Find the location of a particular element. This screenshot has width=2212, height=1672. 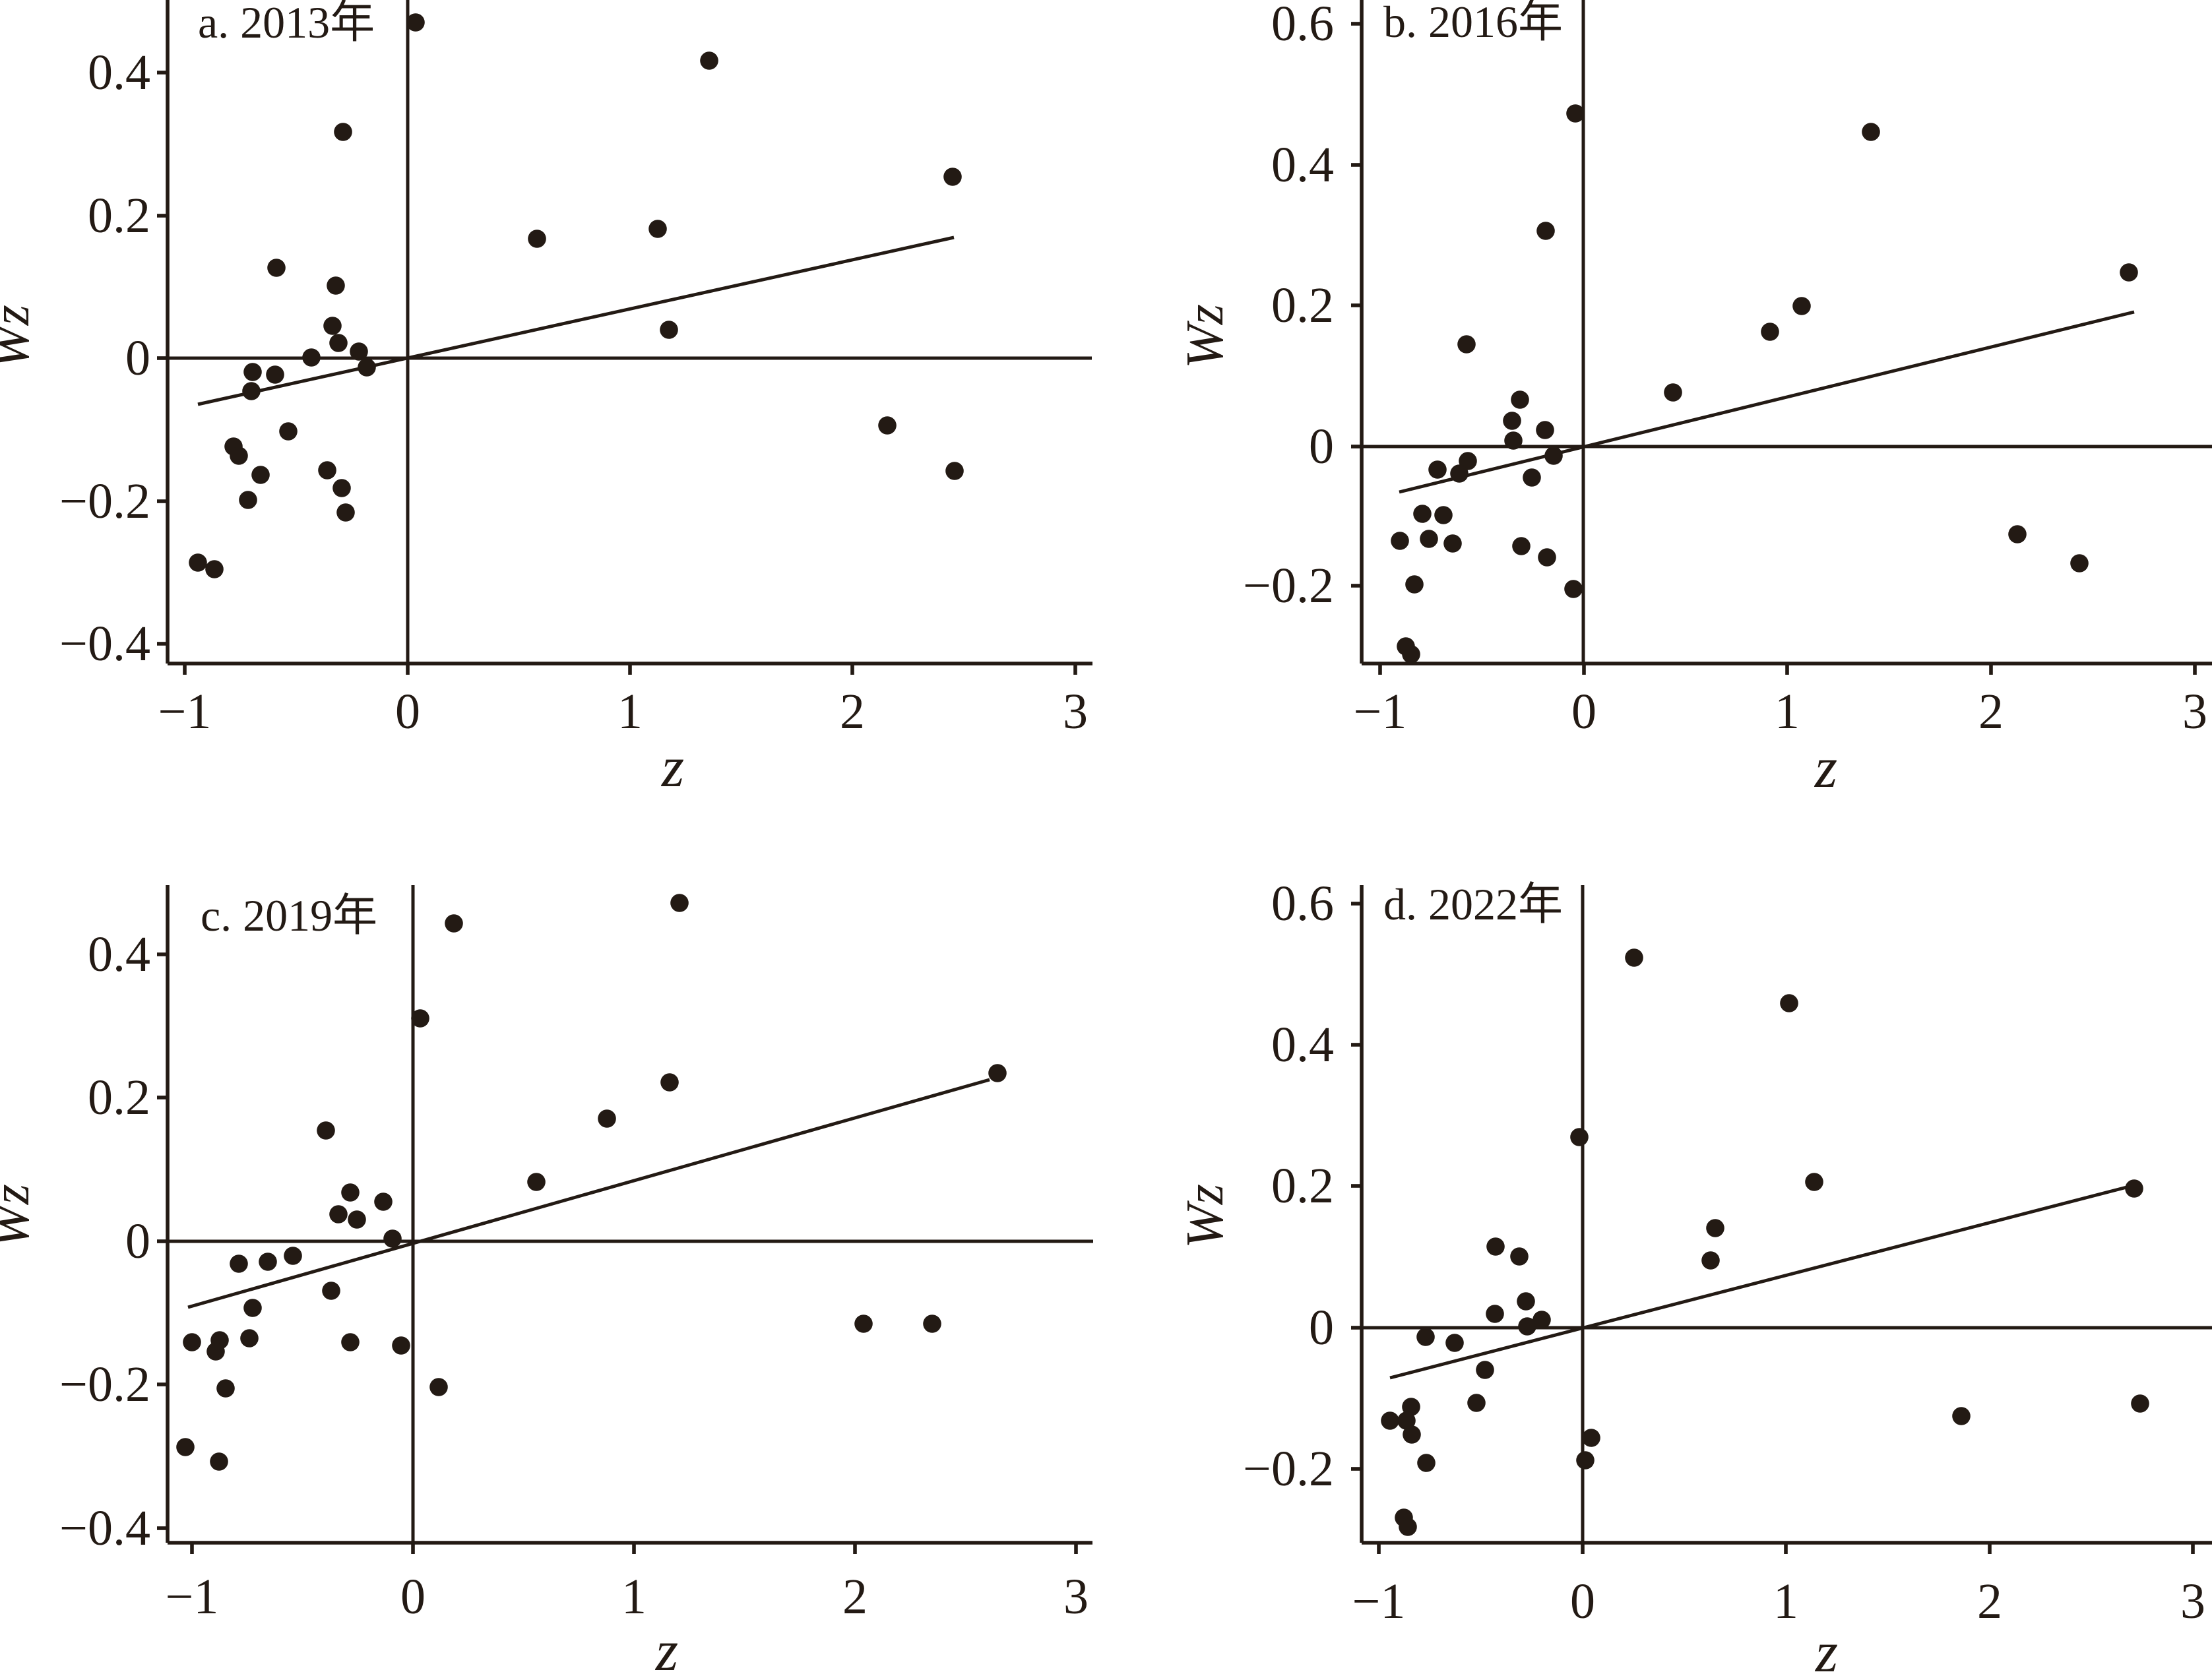

svg-text: d. 2022年 is located at coordinates (1473, 904).